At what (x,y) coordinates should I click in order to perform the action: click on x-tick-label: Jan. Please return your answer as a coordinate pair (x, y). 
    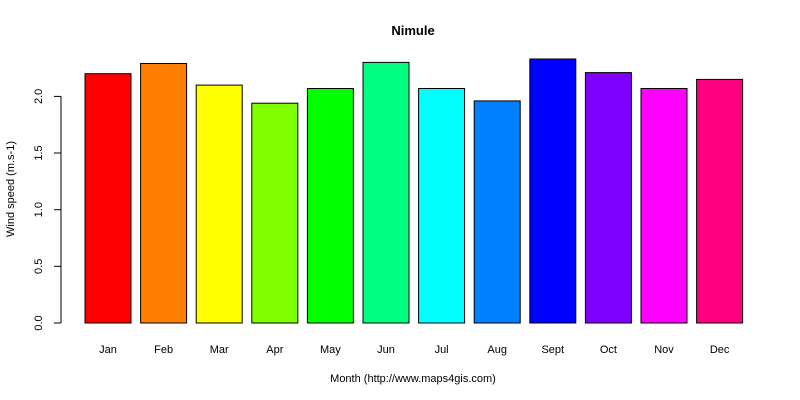
    Looking at the image, I should click on (108, 350).